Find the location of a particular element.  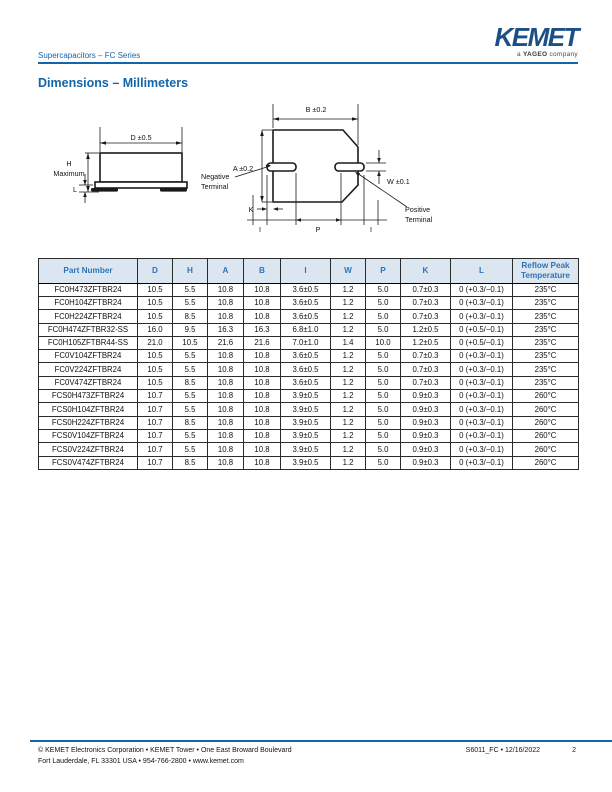

column-header-k: K is located at coordinates (425, 271).